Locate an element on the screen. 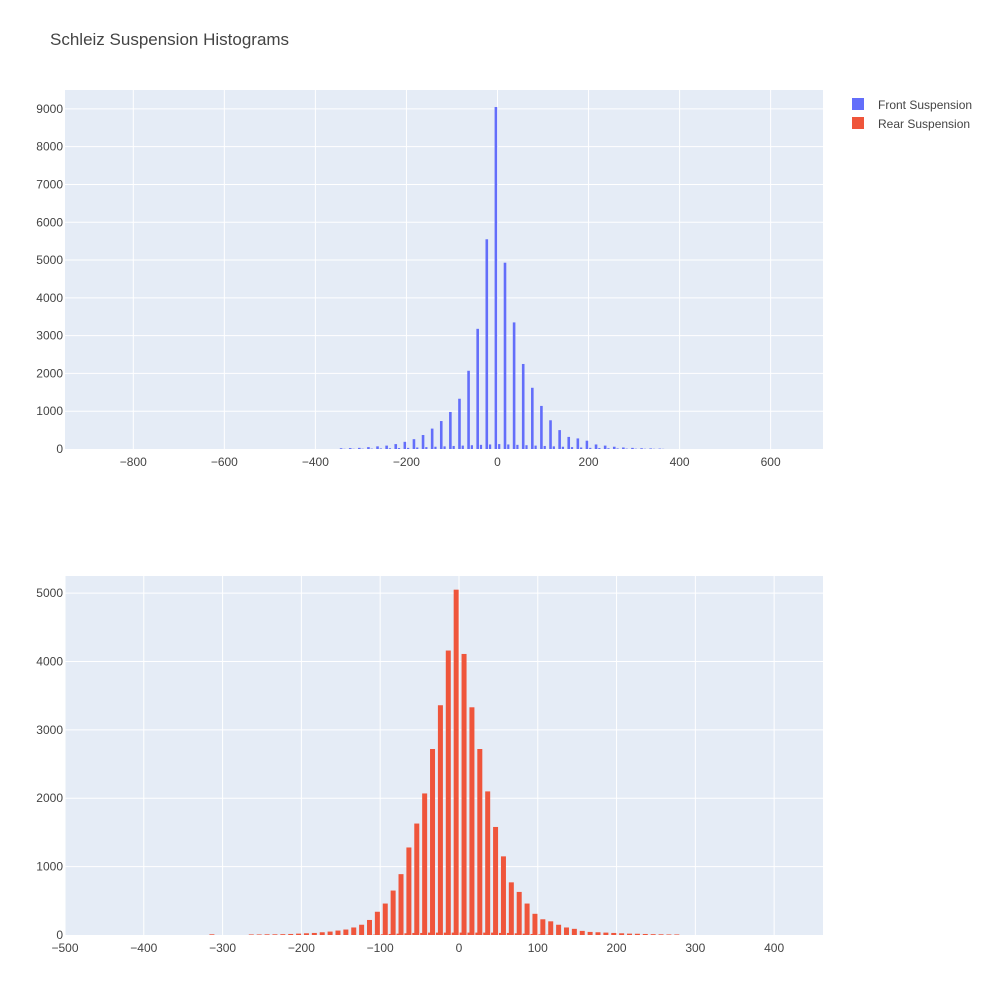 This screenshot has width=1000, height=1000. legend-item-front: Front Suspension is located at coordinates (912, 105).